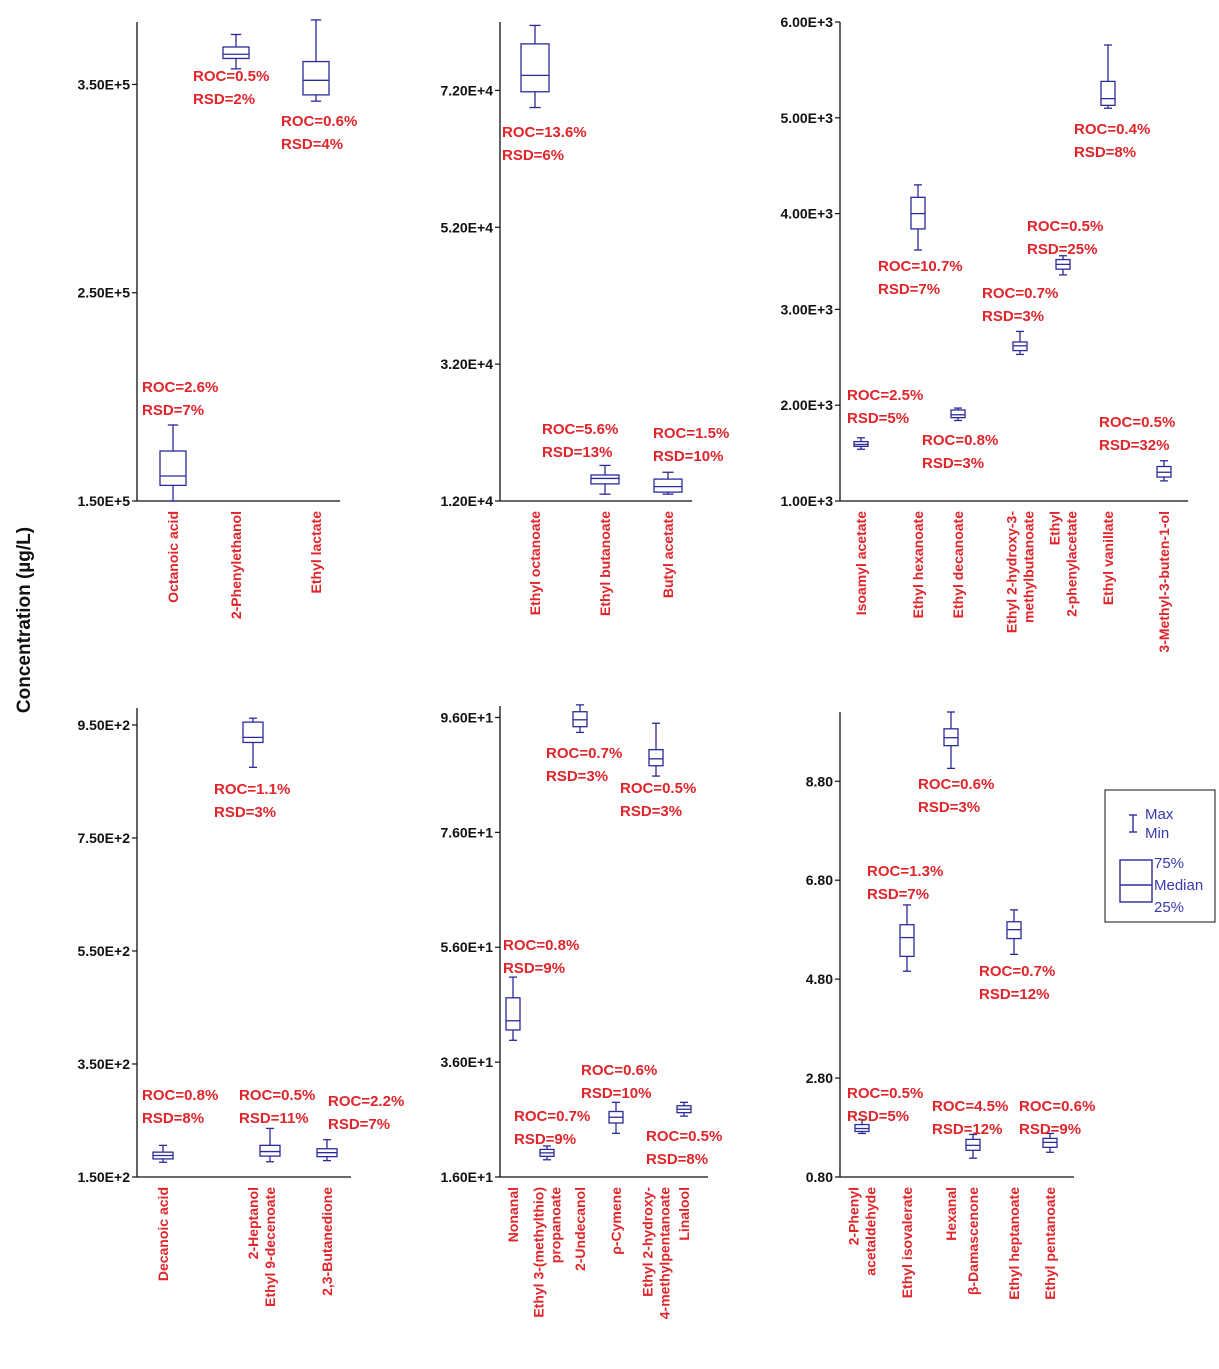  What do you see at coordinates (1108, 558) in the screenshot?
I see `category-label: Ethyl vanillate` at bounding box center [1108, 558].